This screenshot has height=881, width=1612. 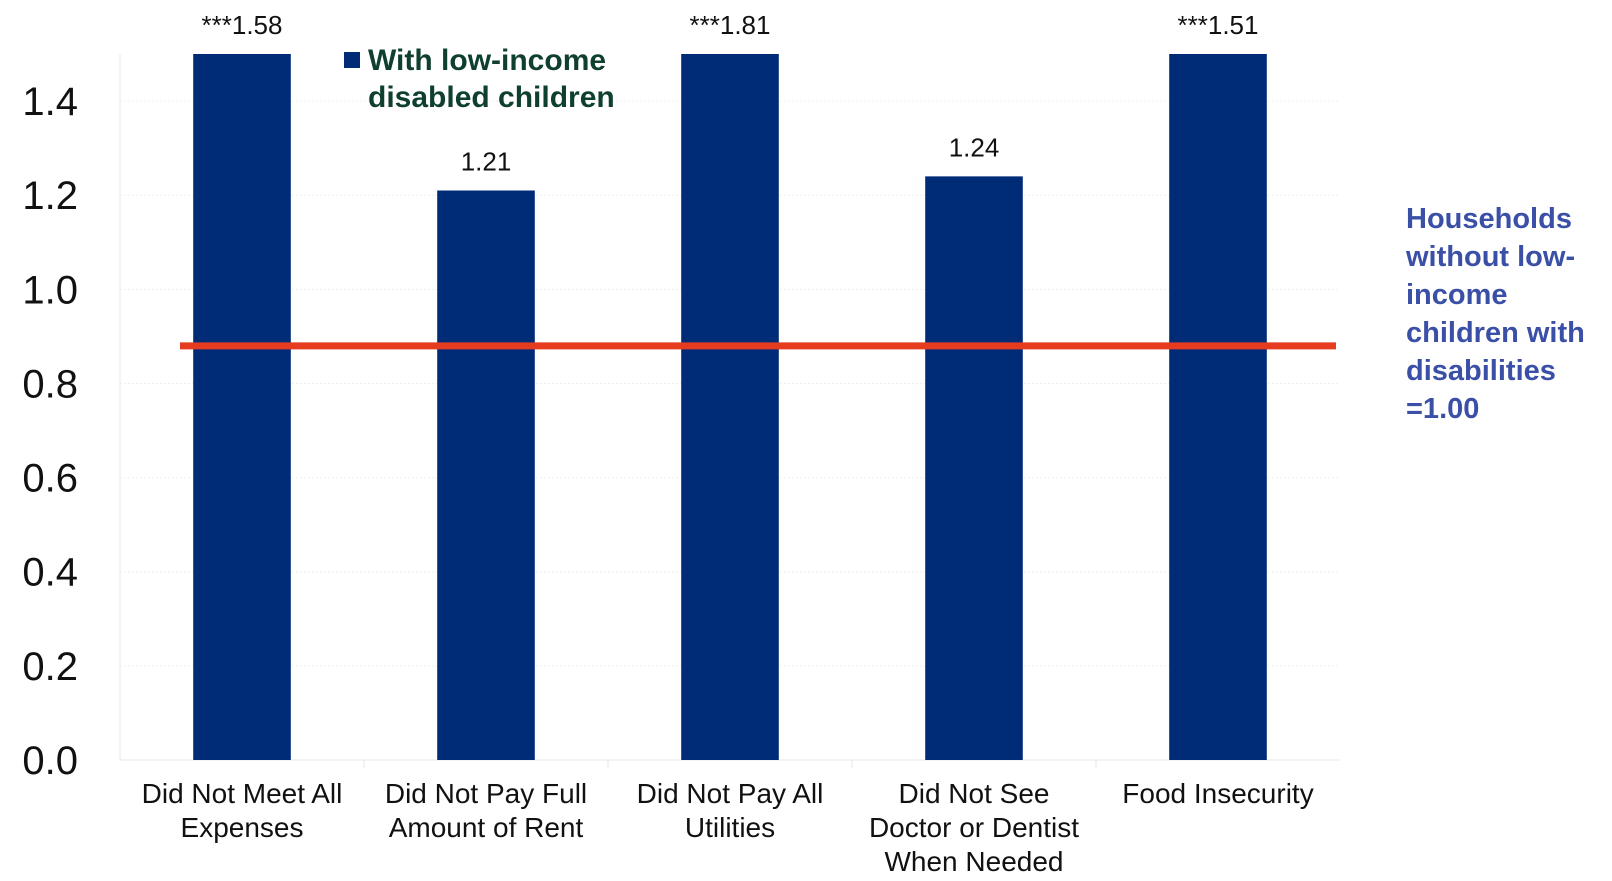 I want to click on y-tick-label: 0.2, so click(x=50, y=667).